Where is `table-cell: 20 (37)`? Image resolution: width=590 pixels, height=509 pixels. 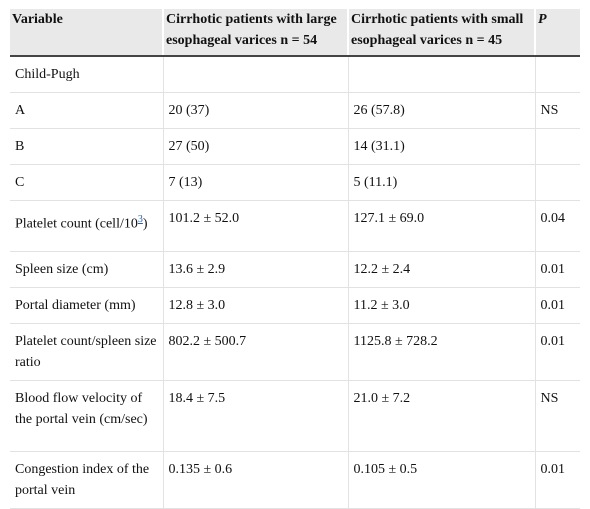 table-cell: 20 (37) is located at coordinates (256, 110).